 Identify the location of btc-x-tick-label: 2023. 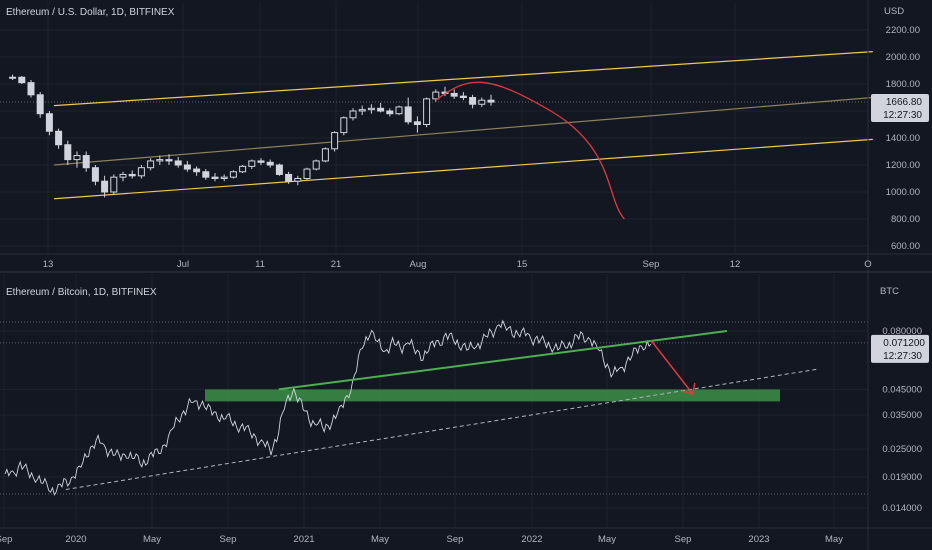
(758, 539).